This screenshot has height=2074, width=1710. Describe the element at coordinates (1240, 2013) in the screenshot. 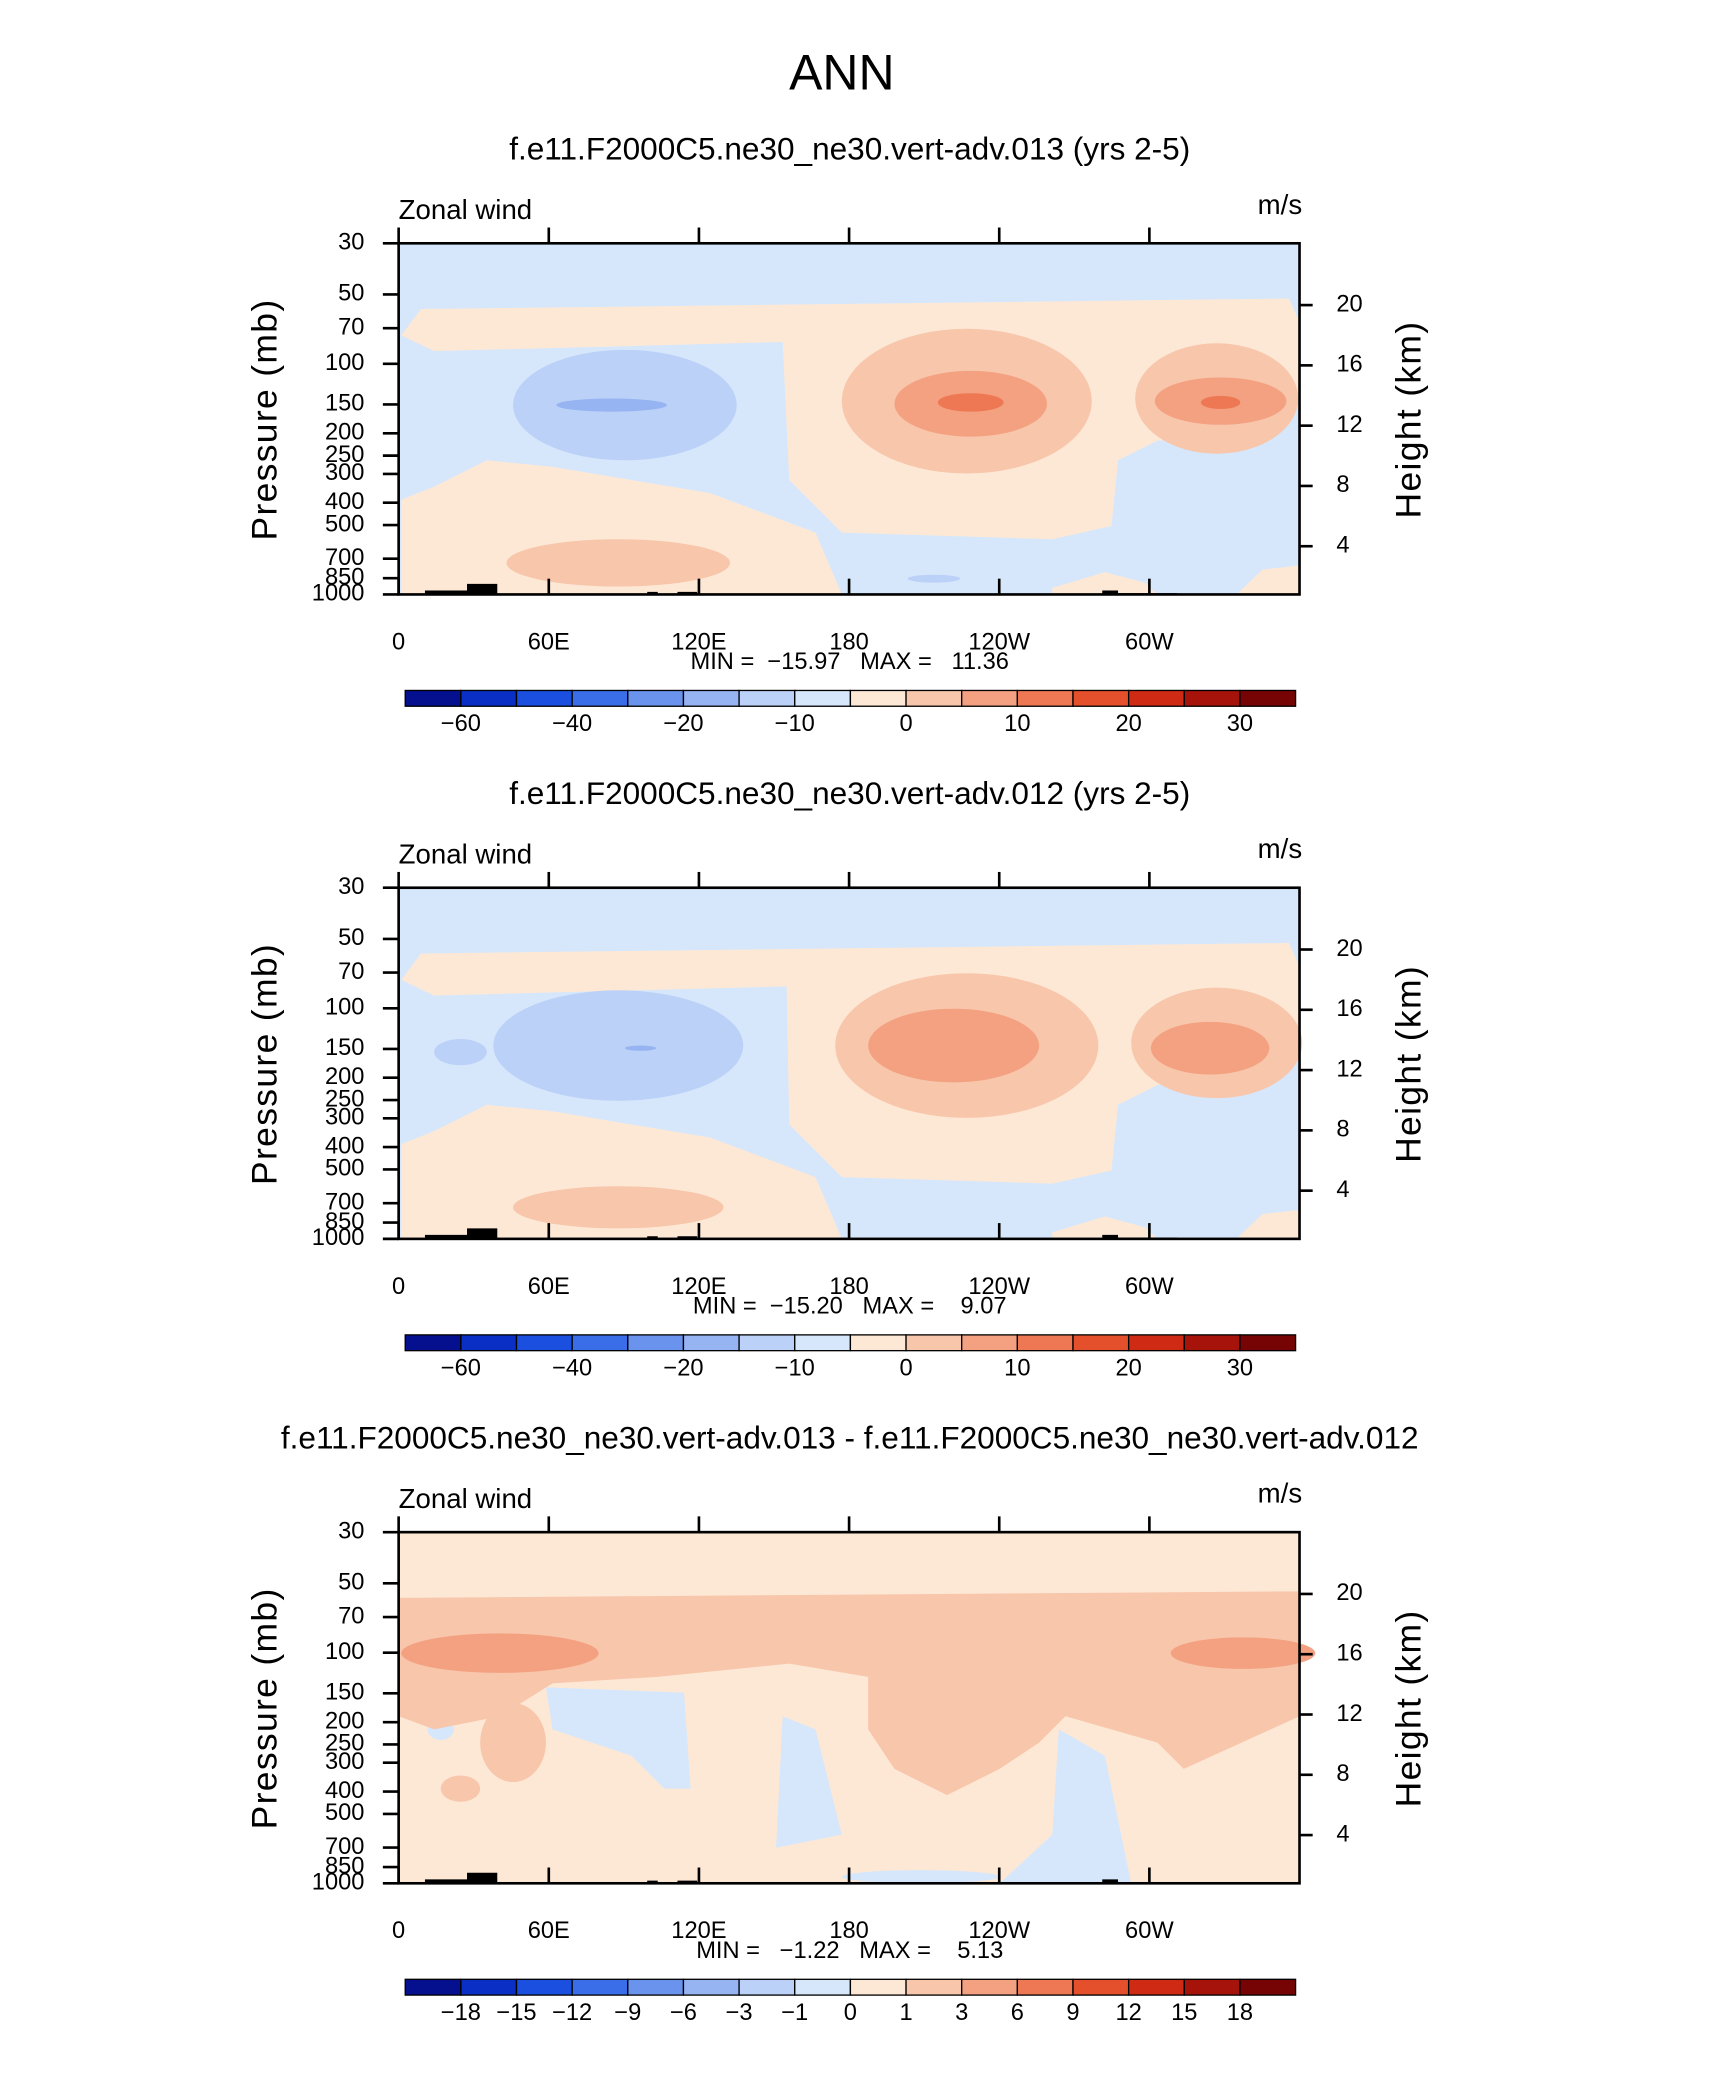

I see `colorbar-label: 18` at that location.